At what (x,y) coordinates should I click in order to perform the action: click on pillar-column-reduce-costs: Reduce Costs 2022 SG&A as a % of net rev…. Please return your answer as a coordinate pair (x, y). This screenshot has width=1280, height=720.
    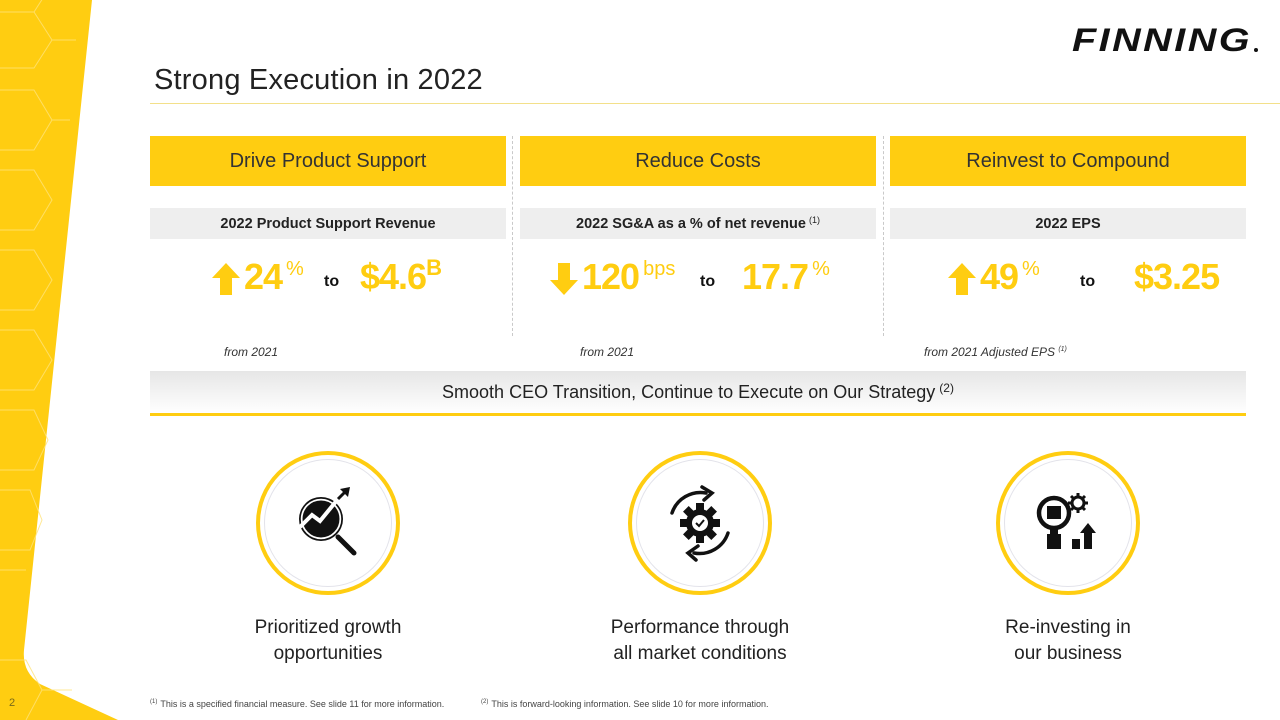
    Looking at the image, I should click on (698, 247).